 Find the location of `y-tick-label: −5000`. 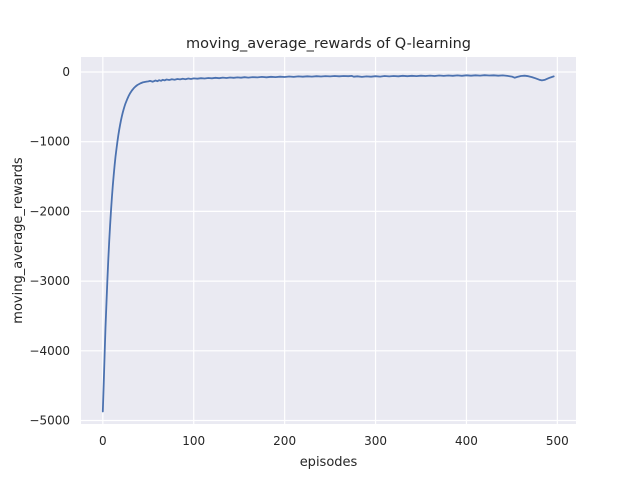

y-tick-label: −5000 is located at coordinates (49, 421).